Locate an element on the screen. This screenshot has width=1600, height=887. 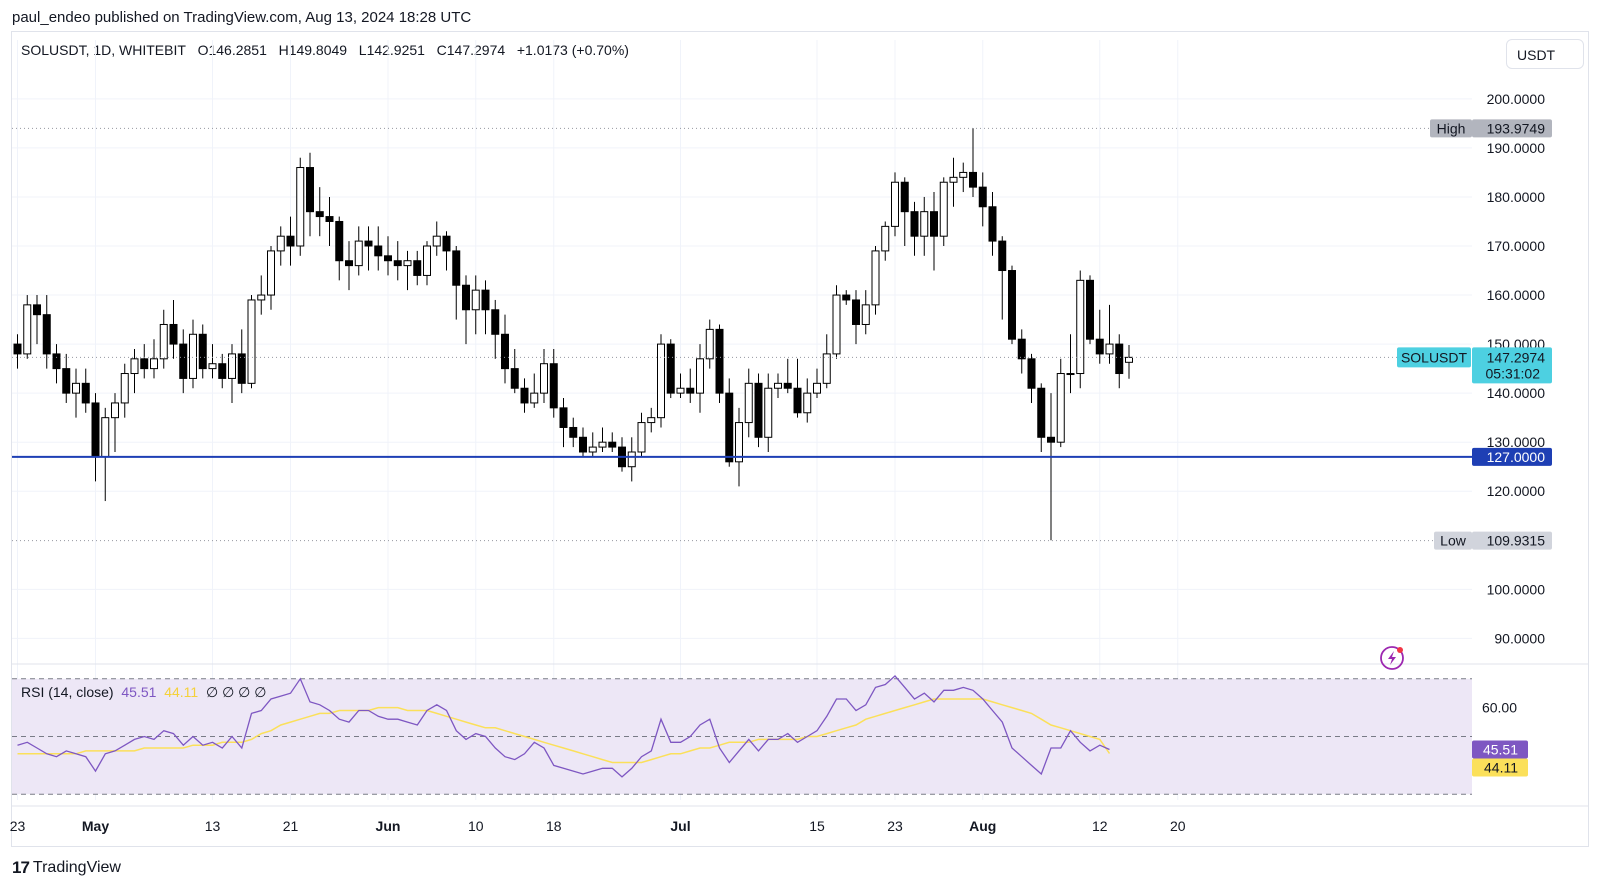
rsi-legend: RSI (14, close) 45.51 44.11 ∅ ∅ ∅ ∅ is located at coordinates (143, 692).